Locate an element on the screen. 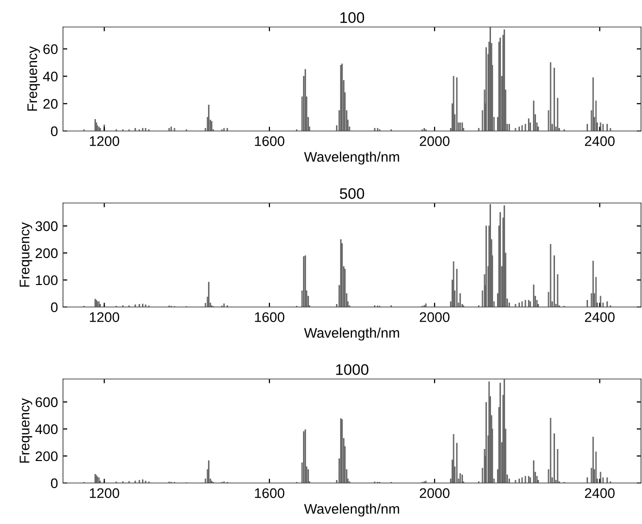 The width and height of the screenshot is (642, 524). y-tick-label: 40 is located at coordinates (50, 77).